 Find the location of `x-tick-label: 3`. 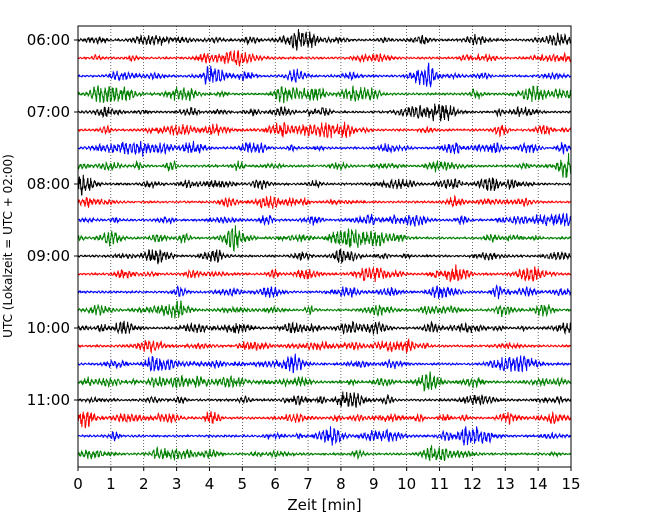

x-tick-label: 3 is located at coordinates (177, 484).